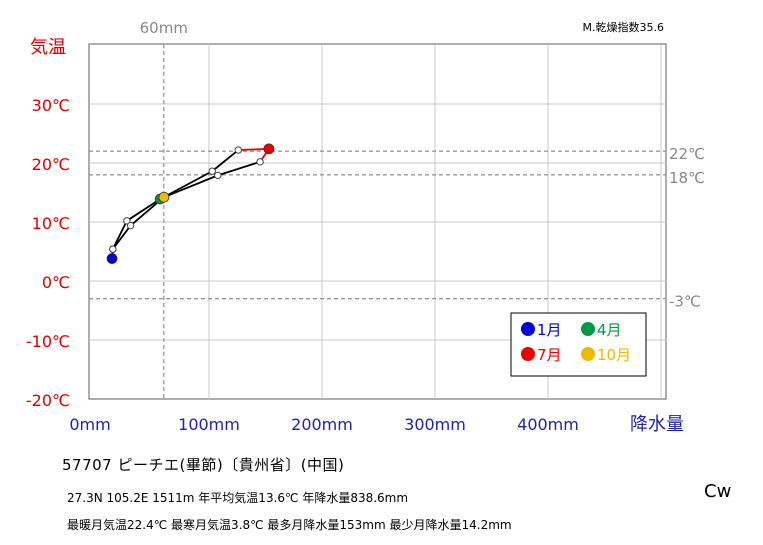 This screenshot has width=763, height=545. Describe the element at coordinates (48, 400) in the screenshot. I see `y-tick-label: -20℃` at that location.